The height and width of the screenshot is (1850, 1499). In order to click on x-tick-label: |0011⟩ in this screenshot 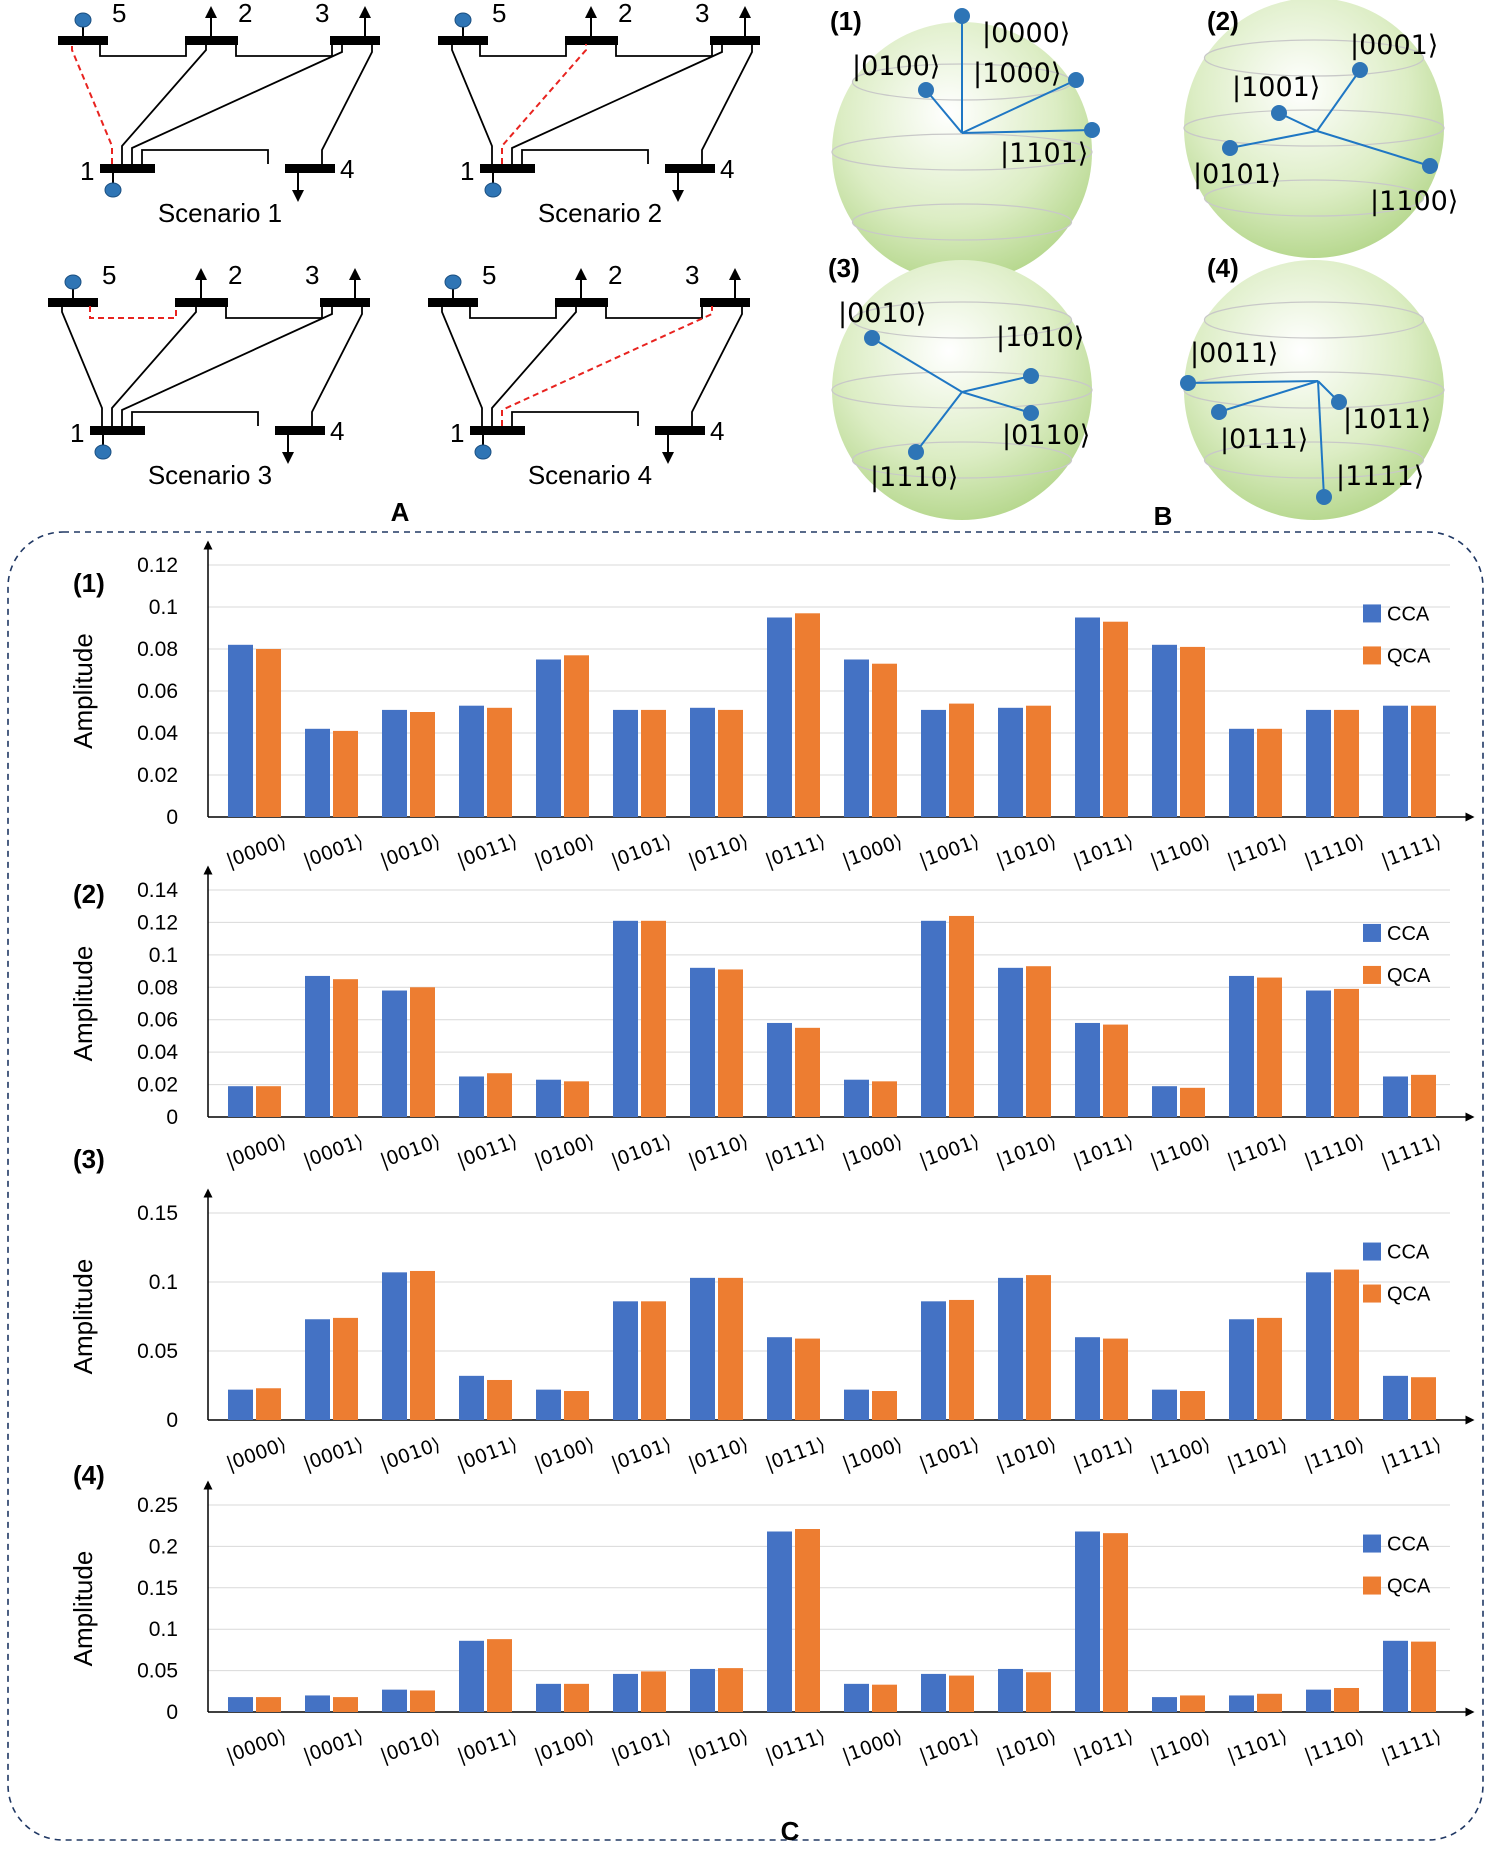, I will do `click(487, 851)`.